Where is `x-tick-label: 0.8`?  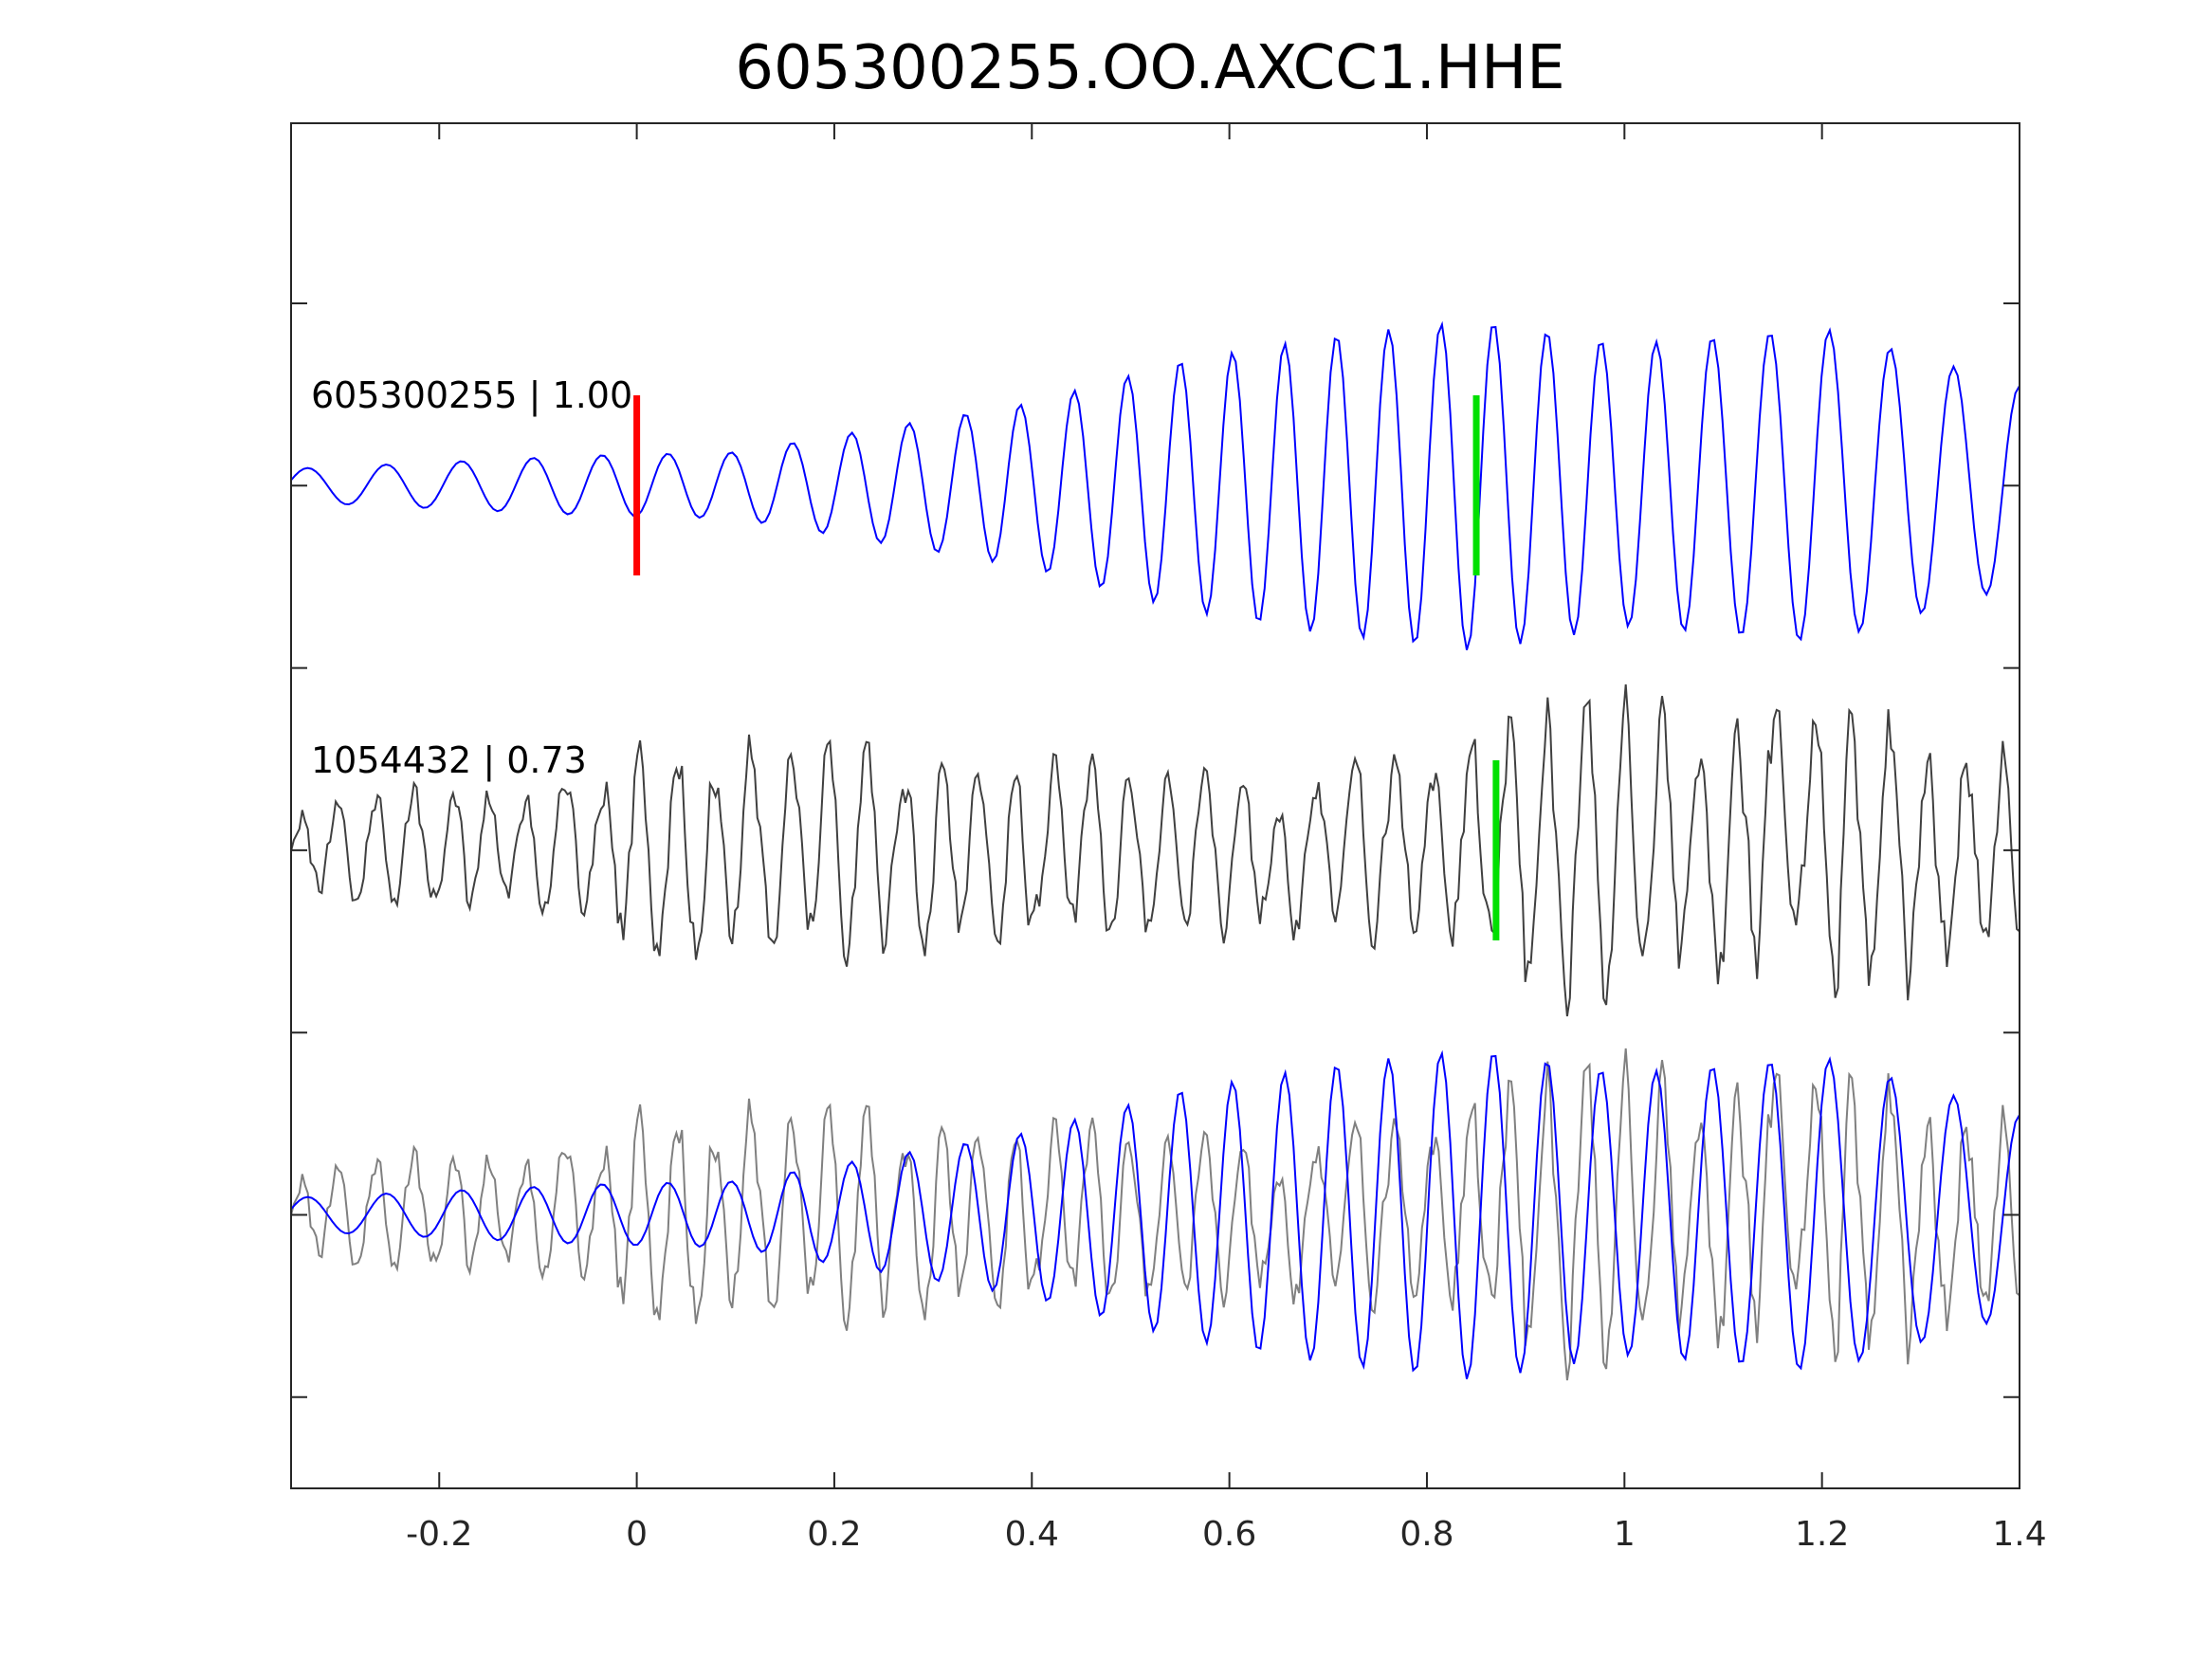
x-tick-label: 0.8 is located at coordinates (1426, 1534).